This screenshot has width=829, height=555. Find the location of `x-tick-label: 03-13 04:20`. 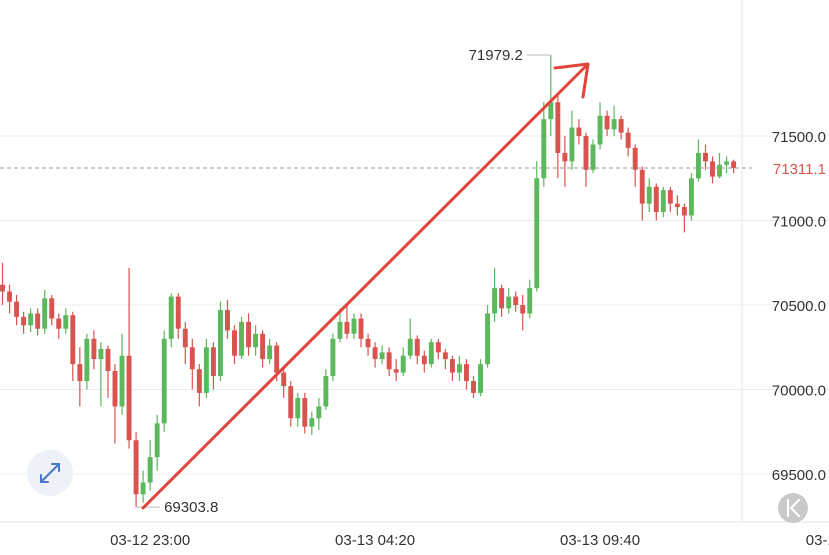

x-tick-label: 03-13 04:20 is located at coordinates (375, 540).